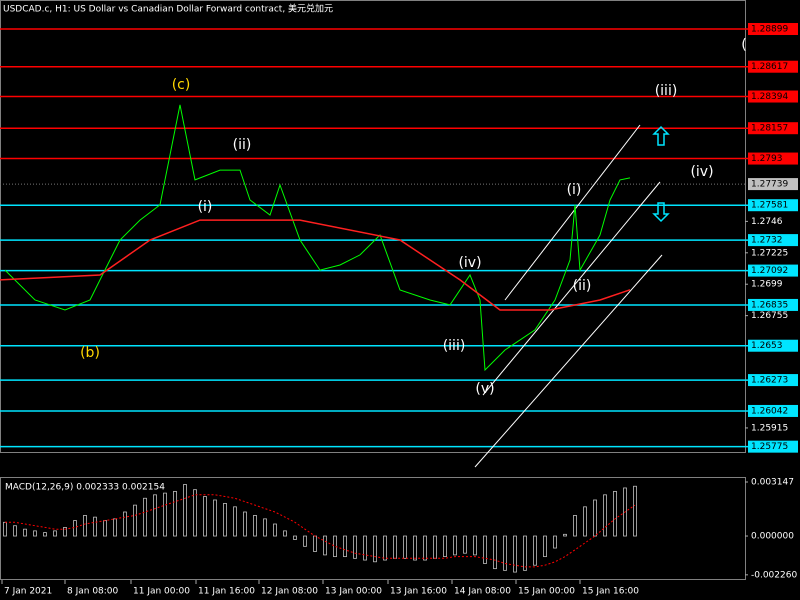 The width and height of the screenshot is (800, 600). I want to click on up-arrow, so click(661, 135).